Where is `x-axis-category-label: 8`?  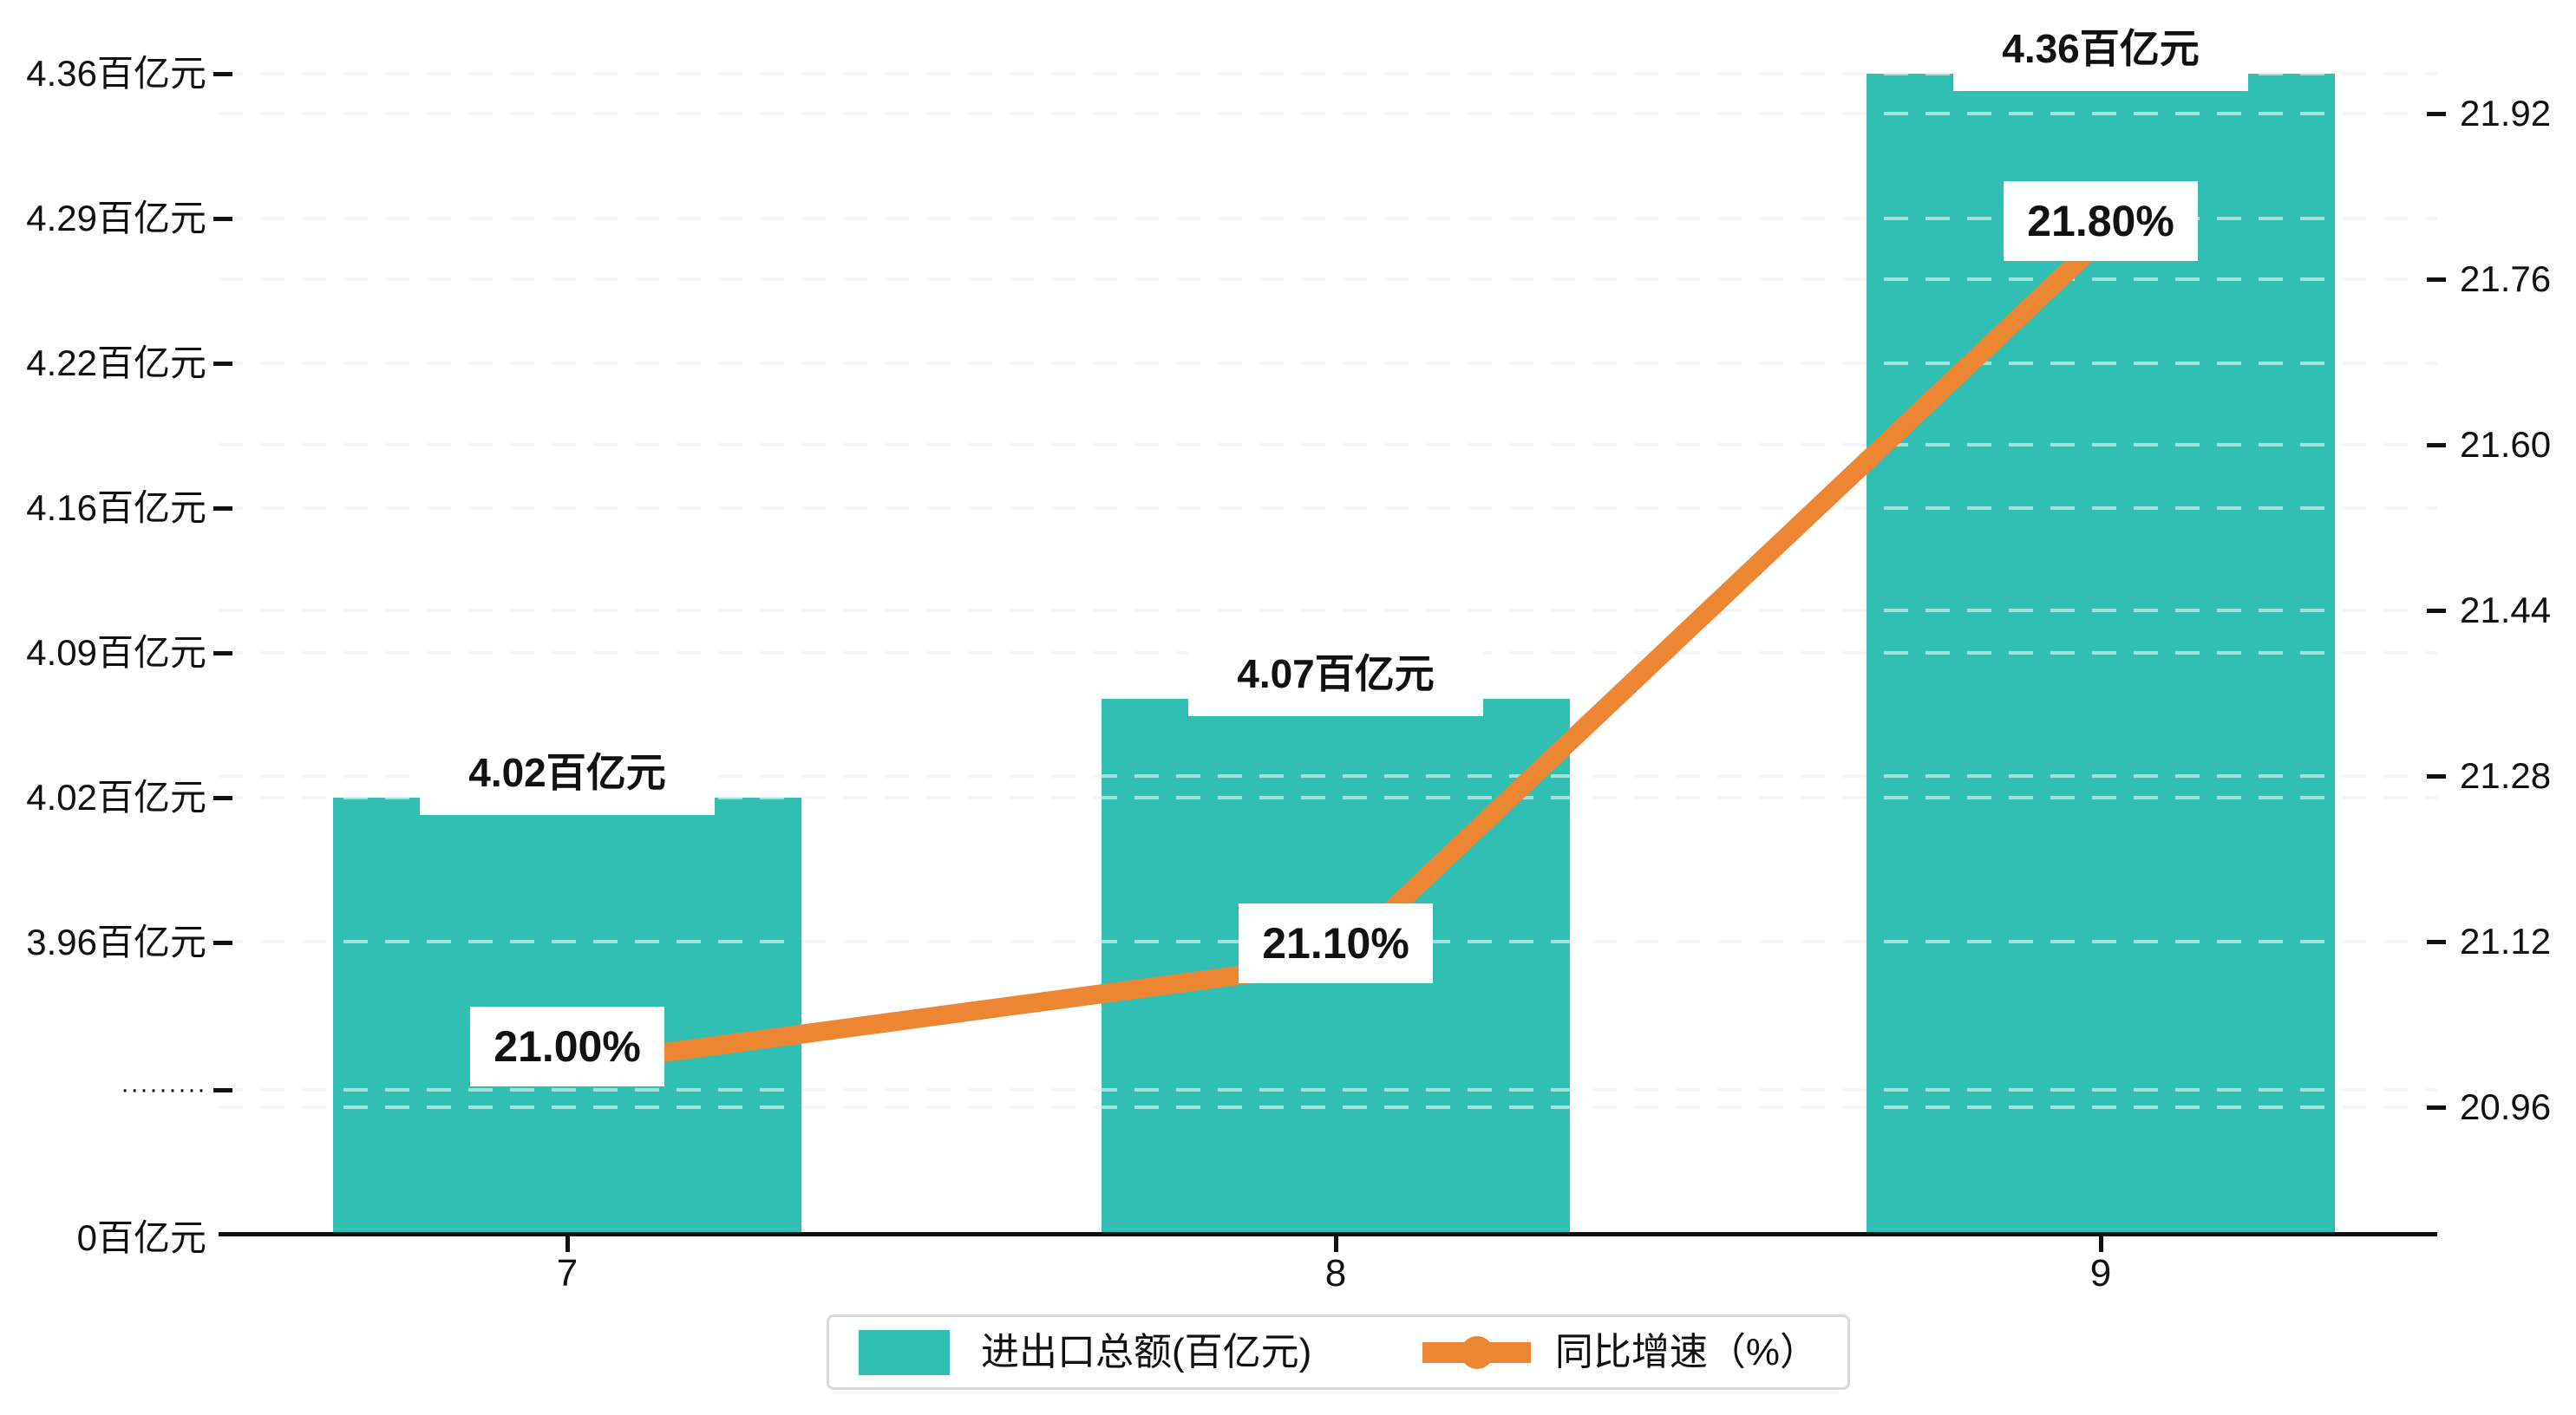
x-axis-category-label: 8 is located at coordinates (1335, 1273).